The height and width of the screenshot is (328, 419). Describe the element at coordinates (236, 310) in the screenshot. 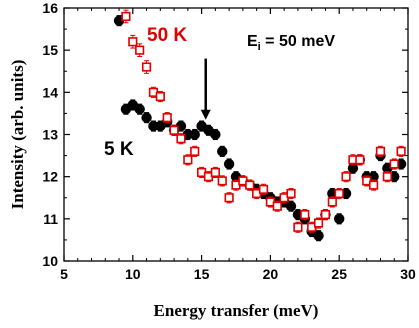

I see `x-axis-title: Energy transfer (meV)` at that location.